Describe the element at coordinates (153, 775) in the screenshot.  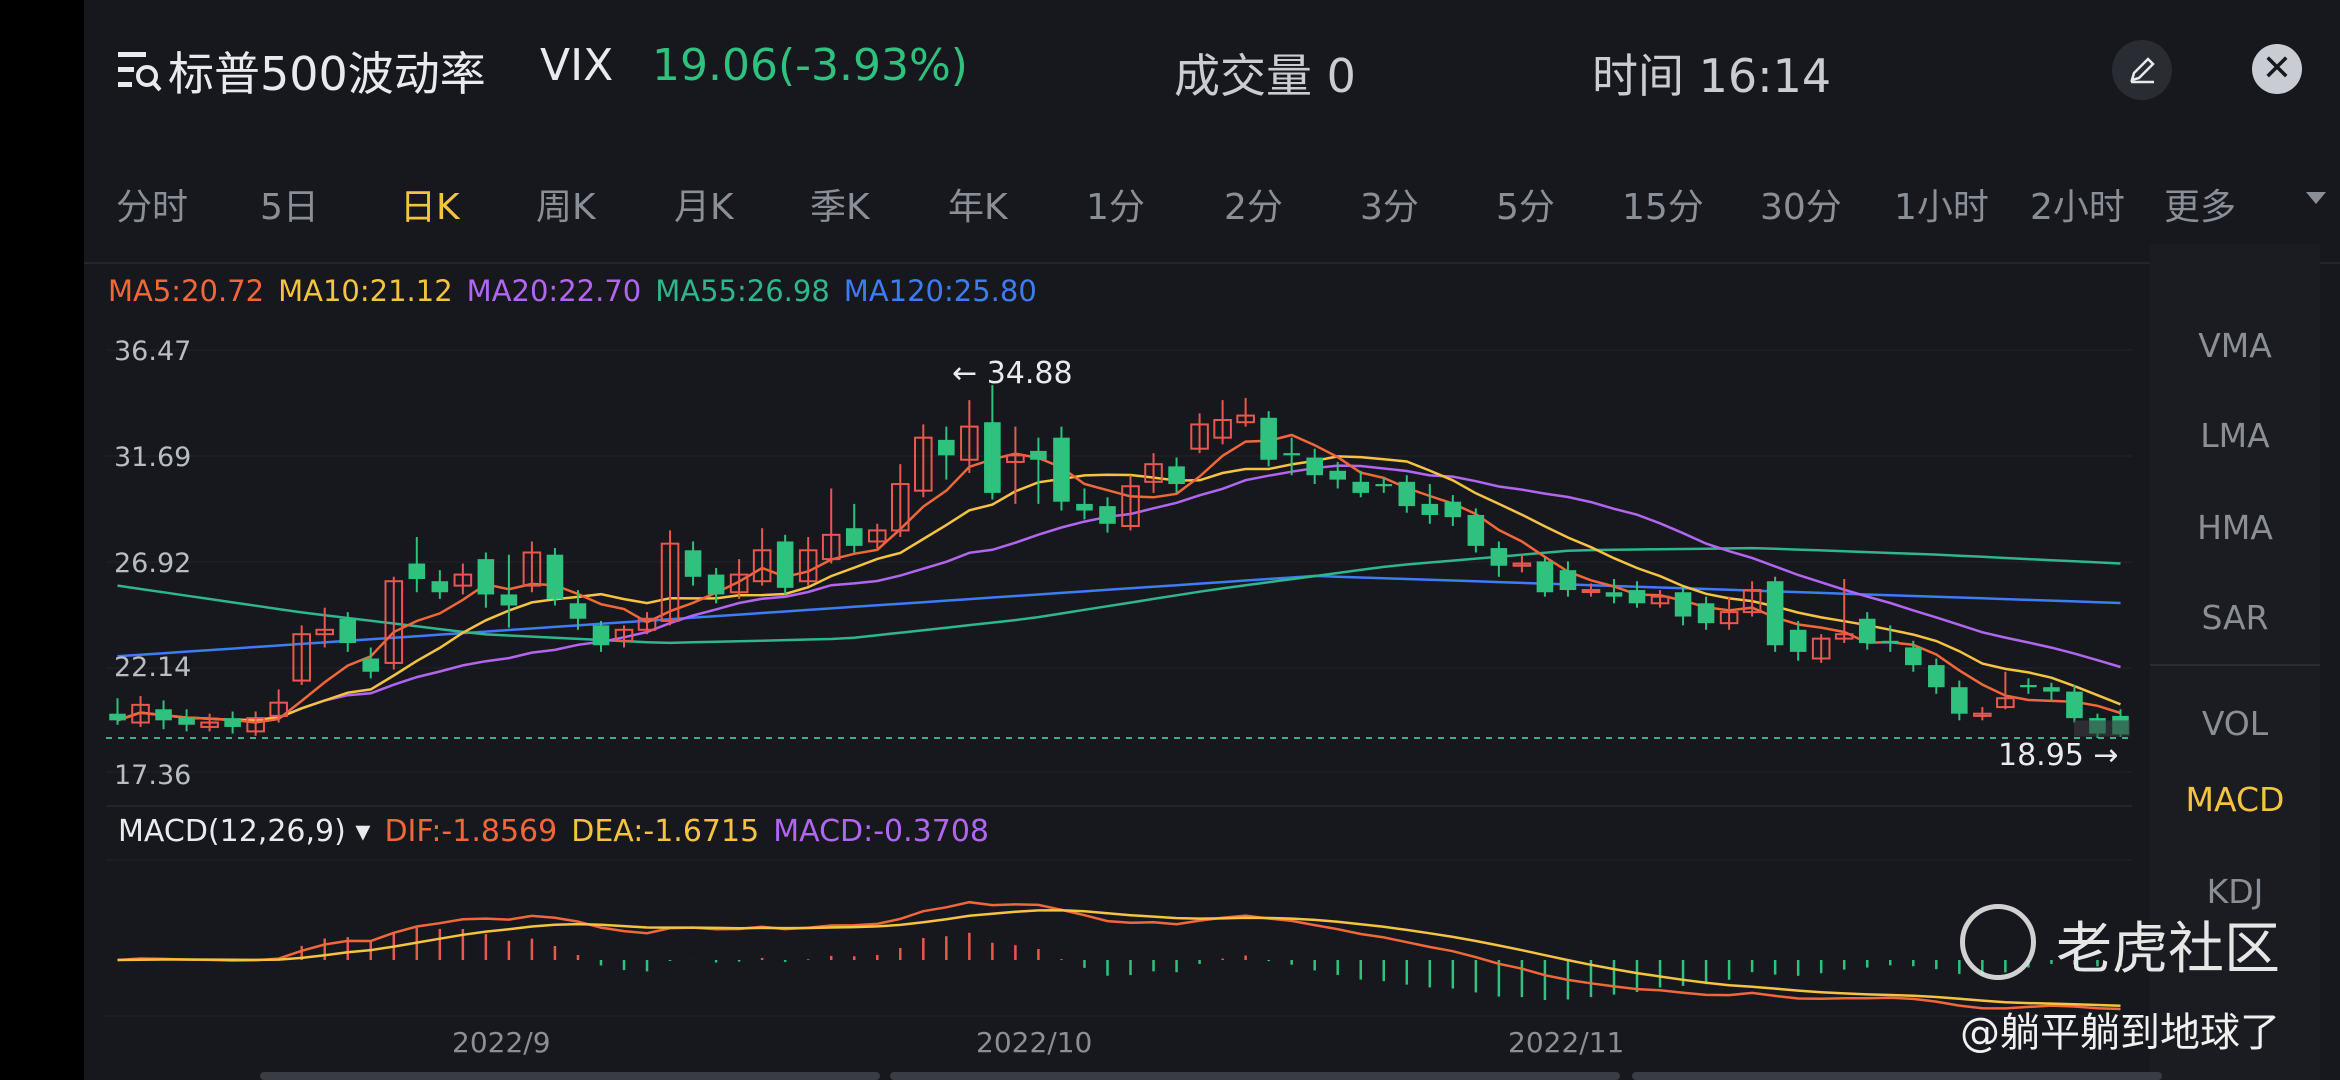
I see `y-tick-label: 17.36` at that location.